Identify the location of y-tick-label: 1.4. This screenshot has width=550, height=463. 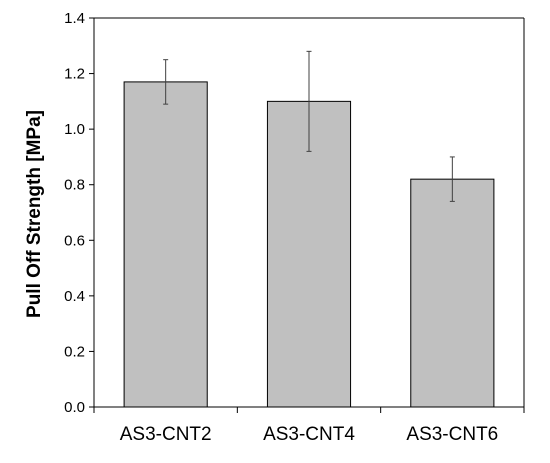
(74, 18).